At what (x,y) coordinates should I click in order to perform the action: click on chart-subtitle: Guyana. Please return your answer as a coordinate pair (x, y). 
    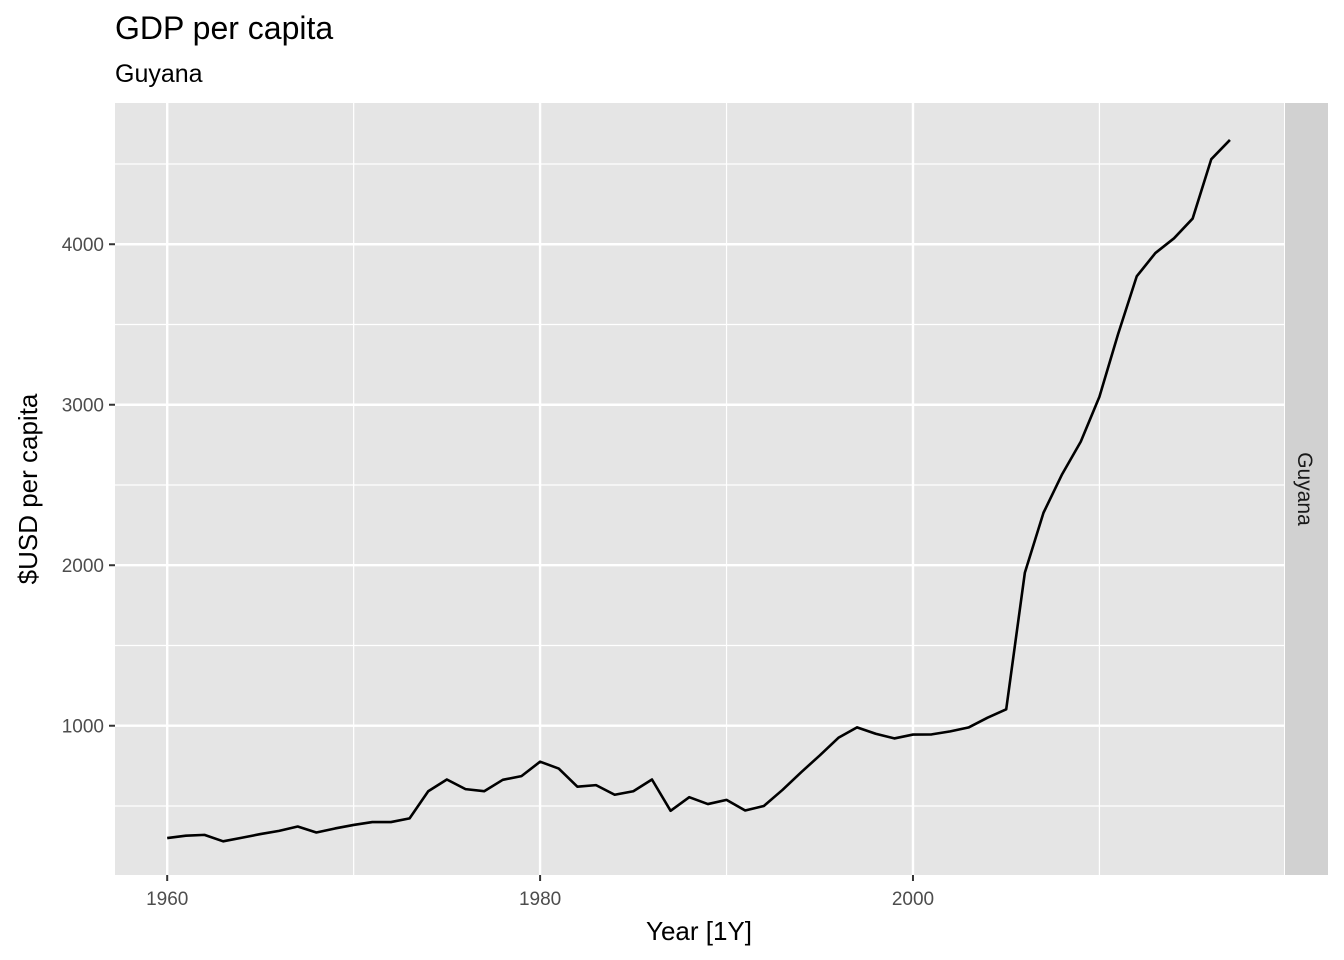
    Looking at the image, I should click on (159, 74).